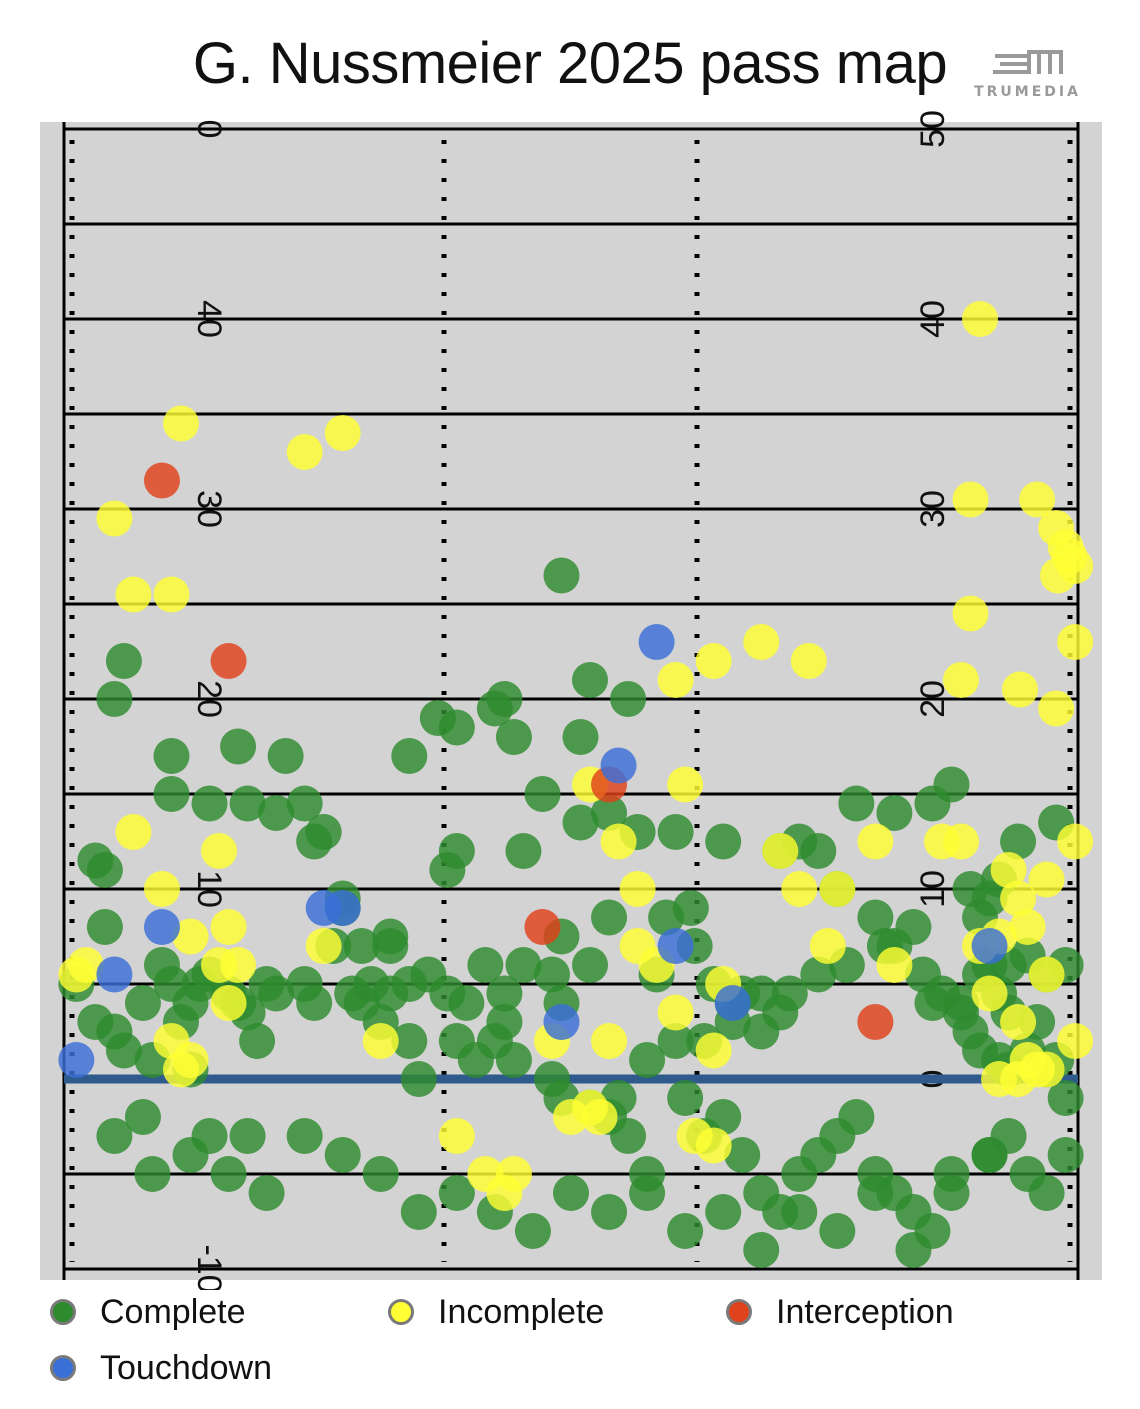  I want to click on legend-item-complete: Complete, so click(148, 1312).